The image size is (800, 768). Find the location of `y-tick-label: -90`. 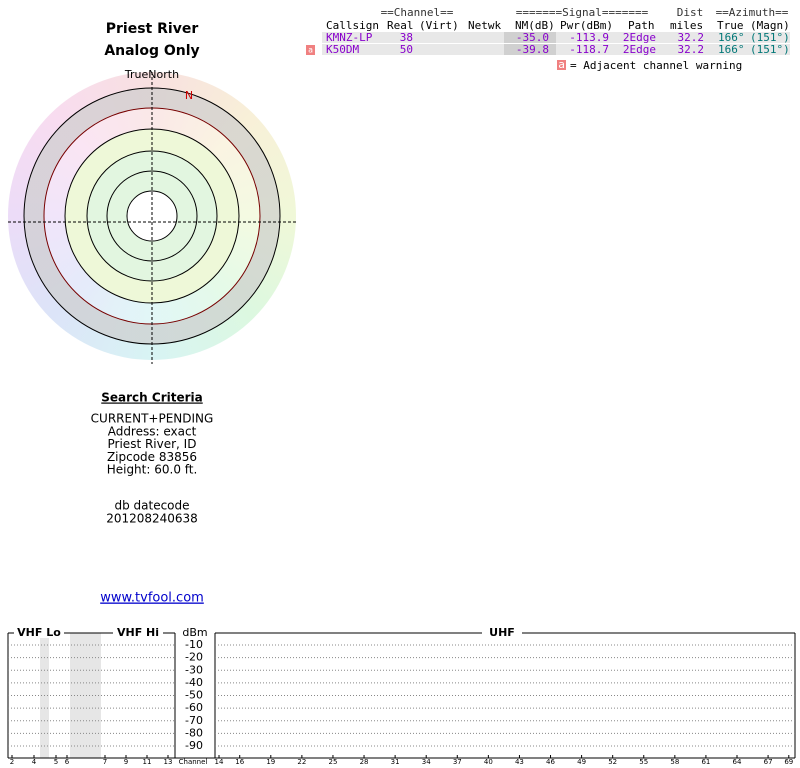

y-tick-label: -90 is located at coordinates (194, 745).